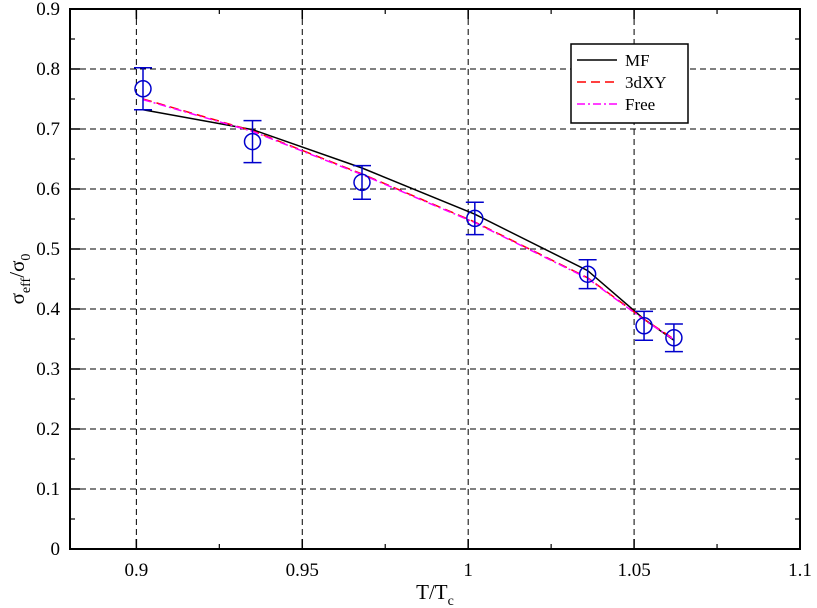  What do you see at coordinates (451, 601) in the screenshot?
I see `x-axis-label-sub: c` at bounding box center [451, 601].